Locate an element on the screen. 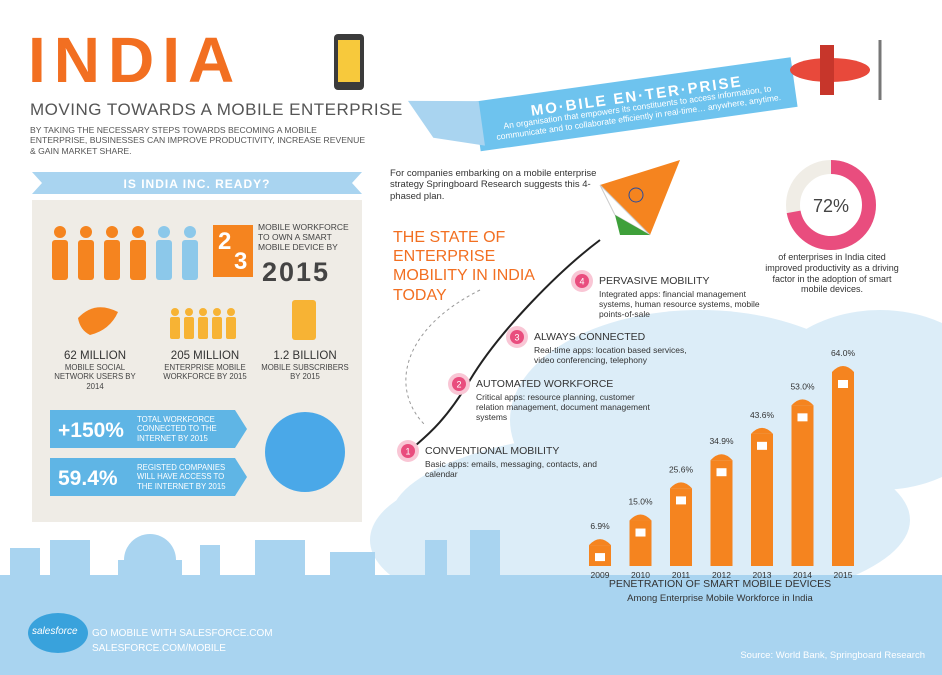 The image size is (942, 675). donut-label: 72% is located at coordinates (831, 206).